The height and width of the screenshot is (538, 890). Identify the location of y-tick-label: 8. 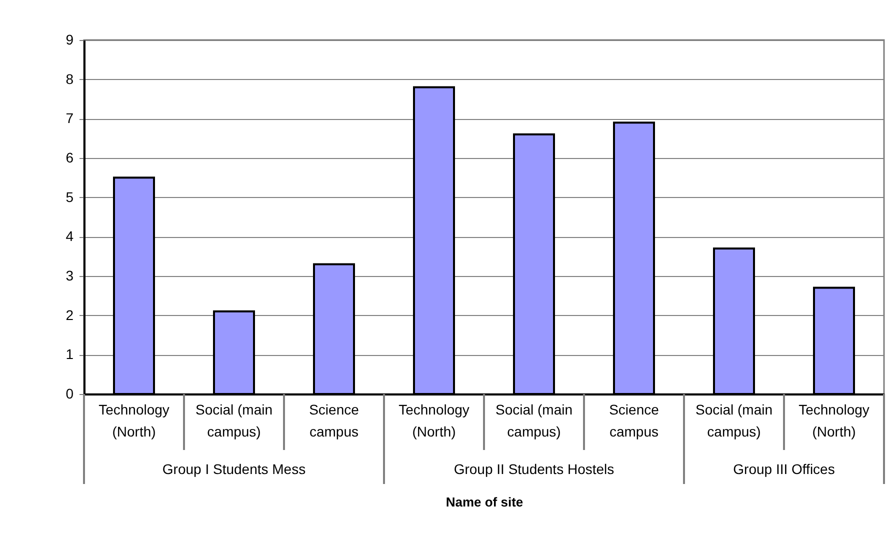
(70, 78).